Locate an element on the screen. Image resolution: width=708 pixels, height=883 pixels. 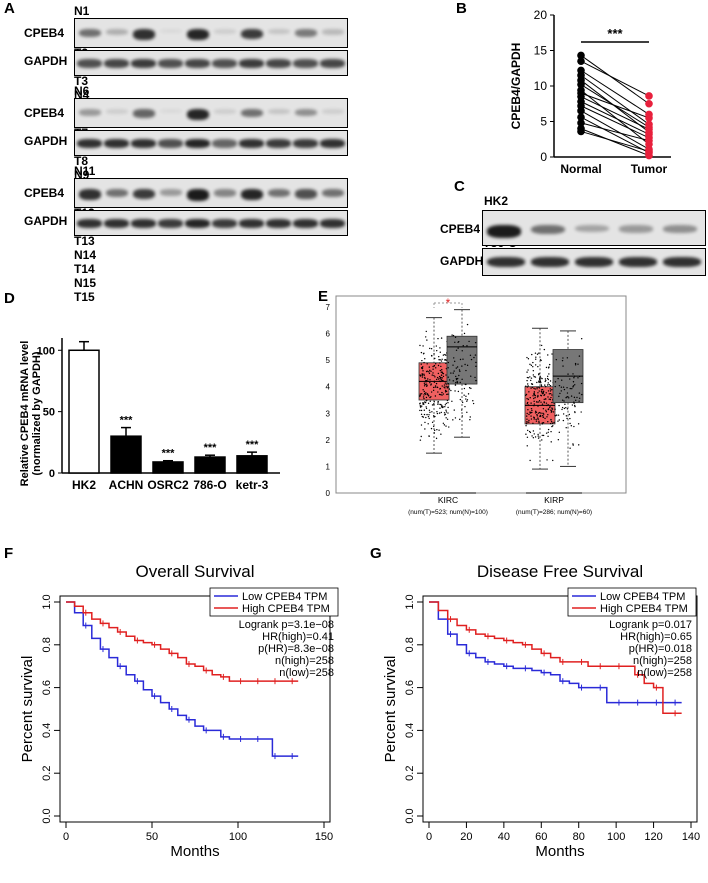
group-sublabel: (num(T)=523; num(N)=100) is located at coordinates (448, 512).